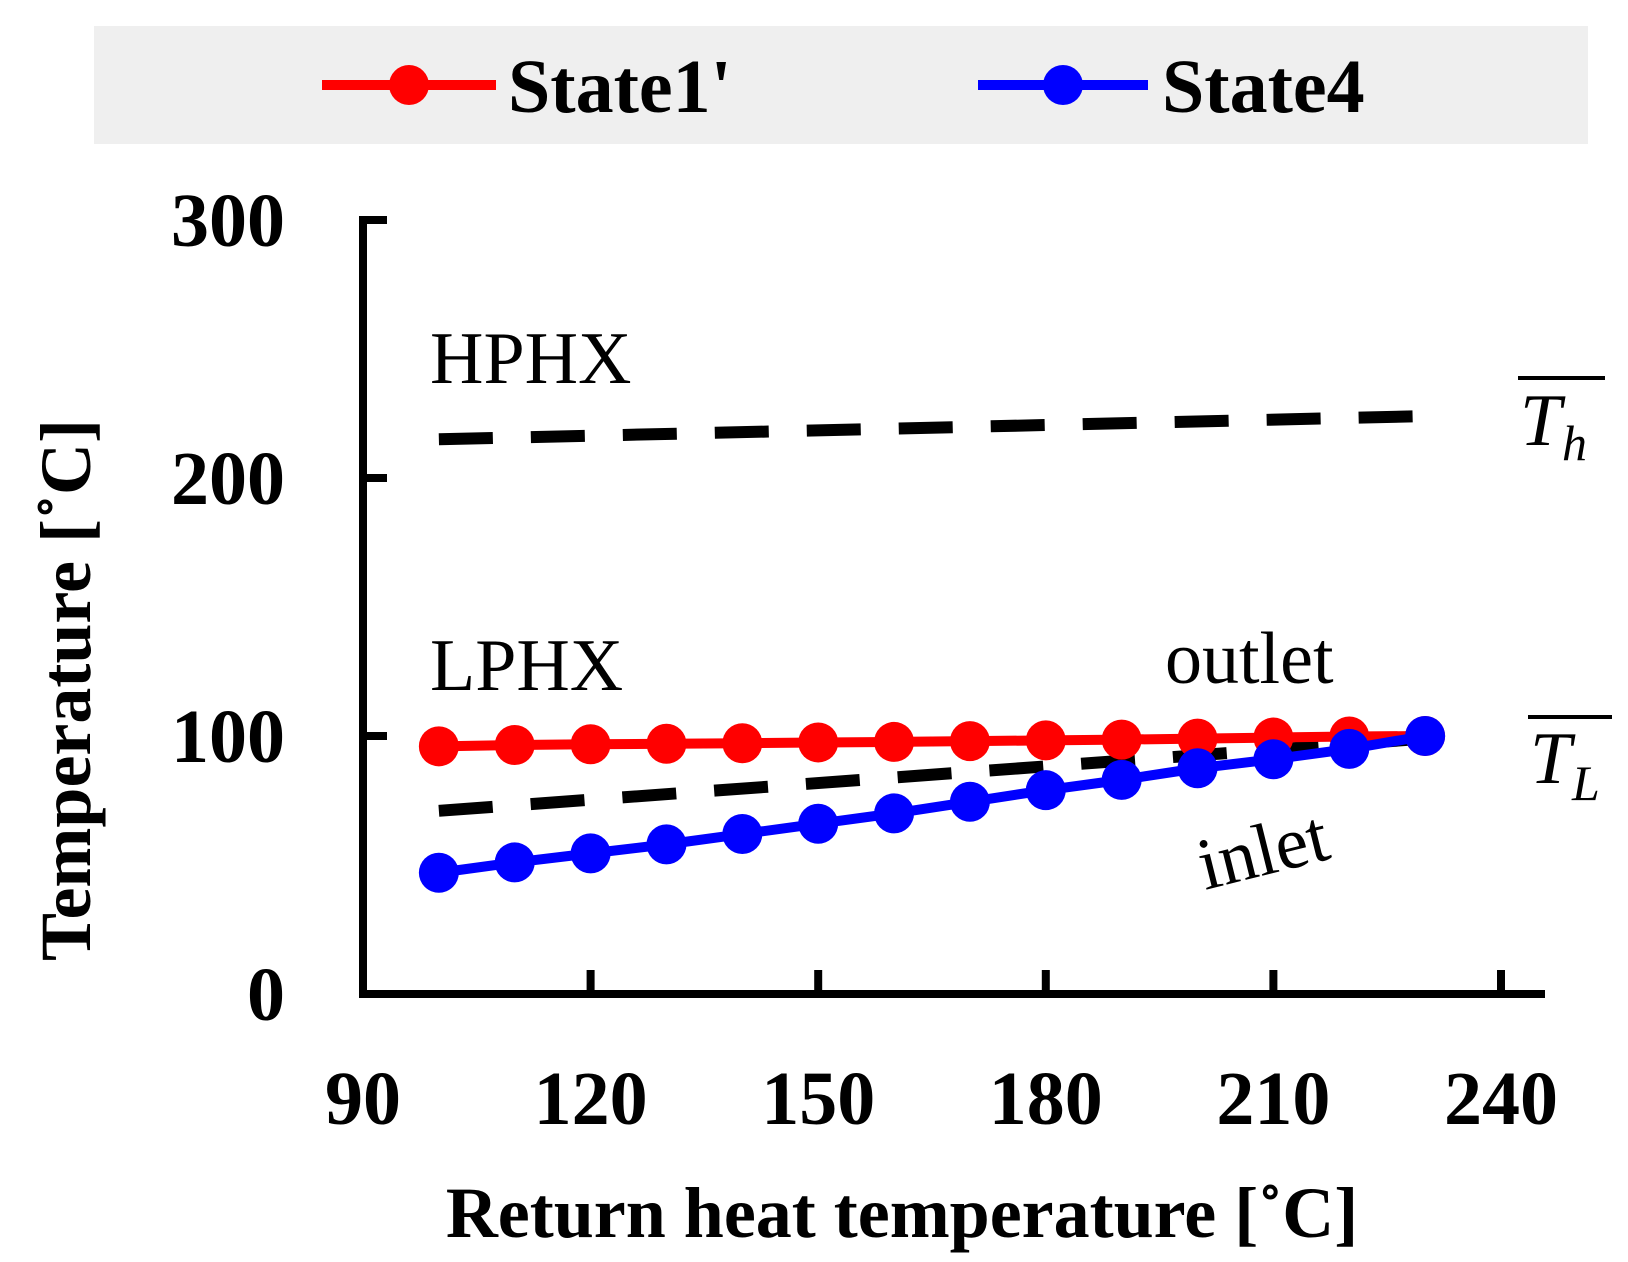 The height and width of the screenshot is (1262, 1628). Describe the element at coordinates (66, 690) in the screenshot. I see `y-axis-title: Temperature [˚C]` at that location.